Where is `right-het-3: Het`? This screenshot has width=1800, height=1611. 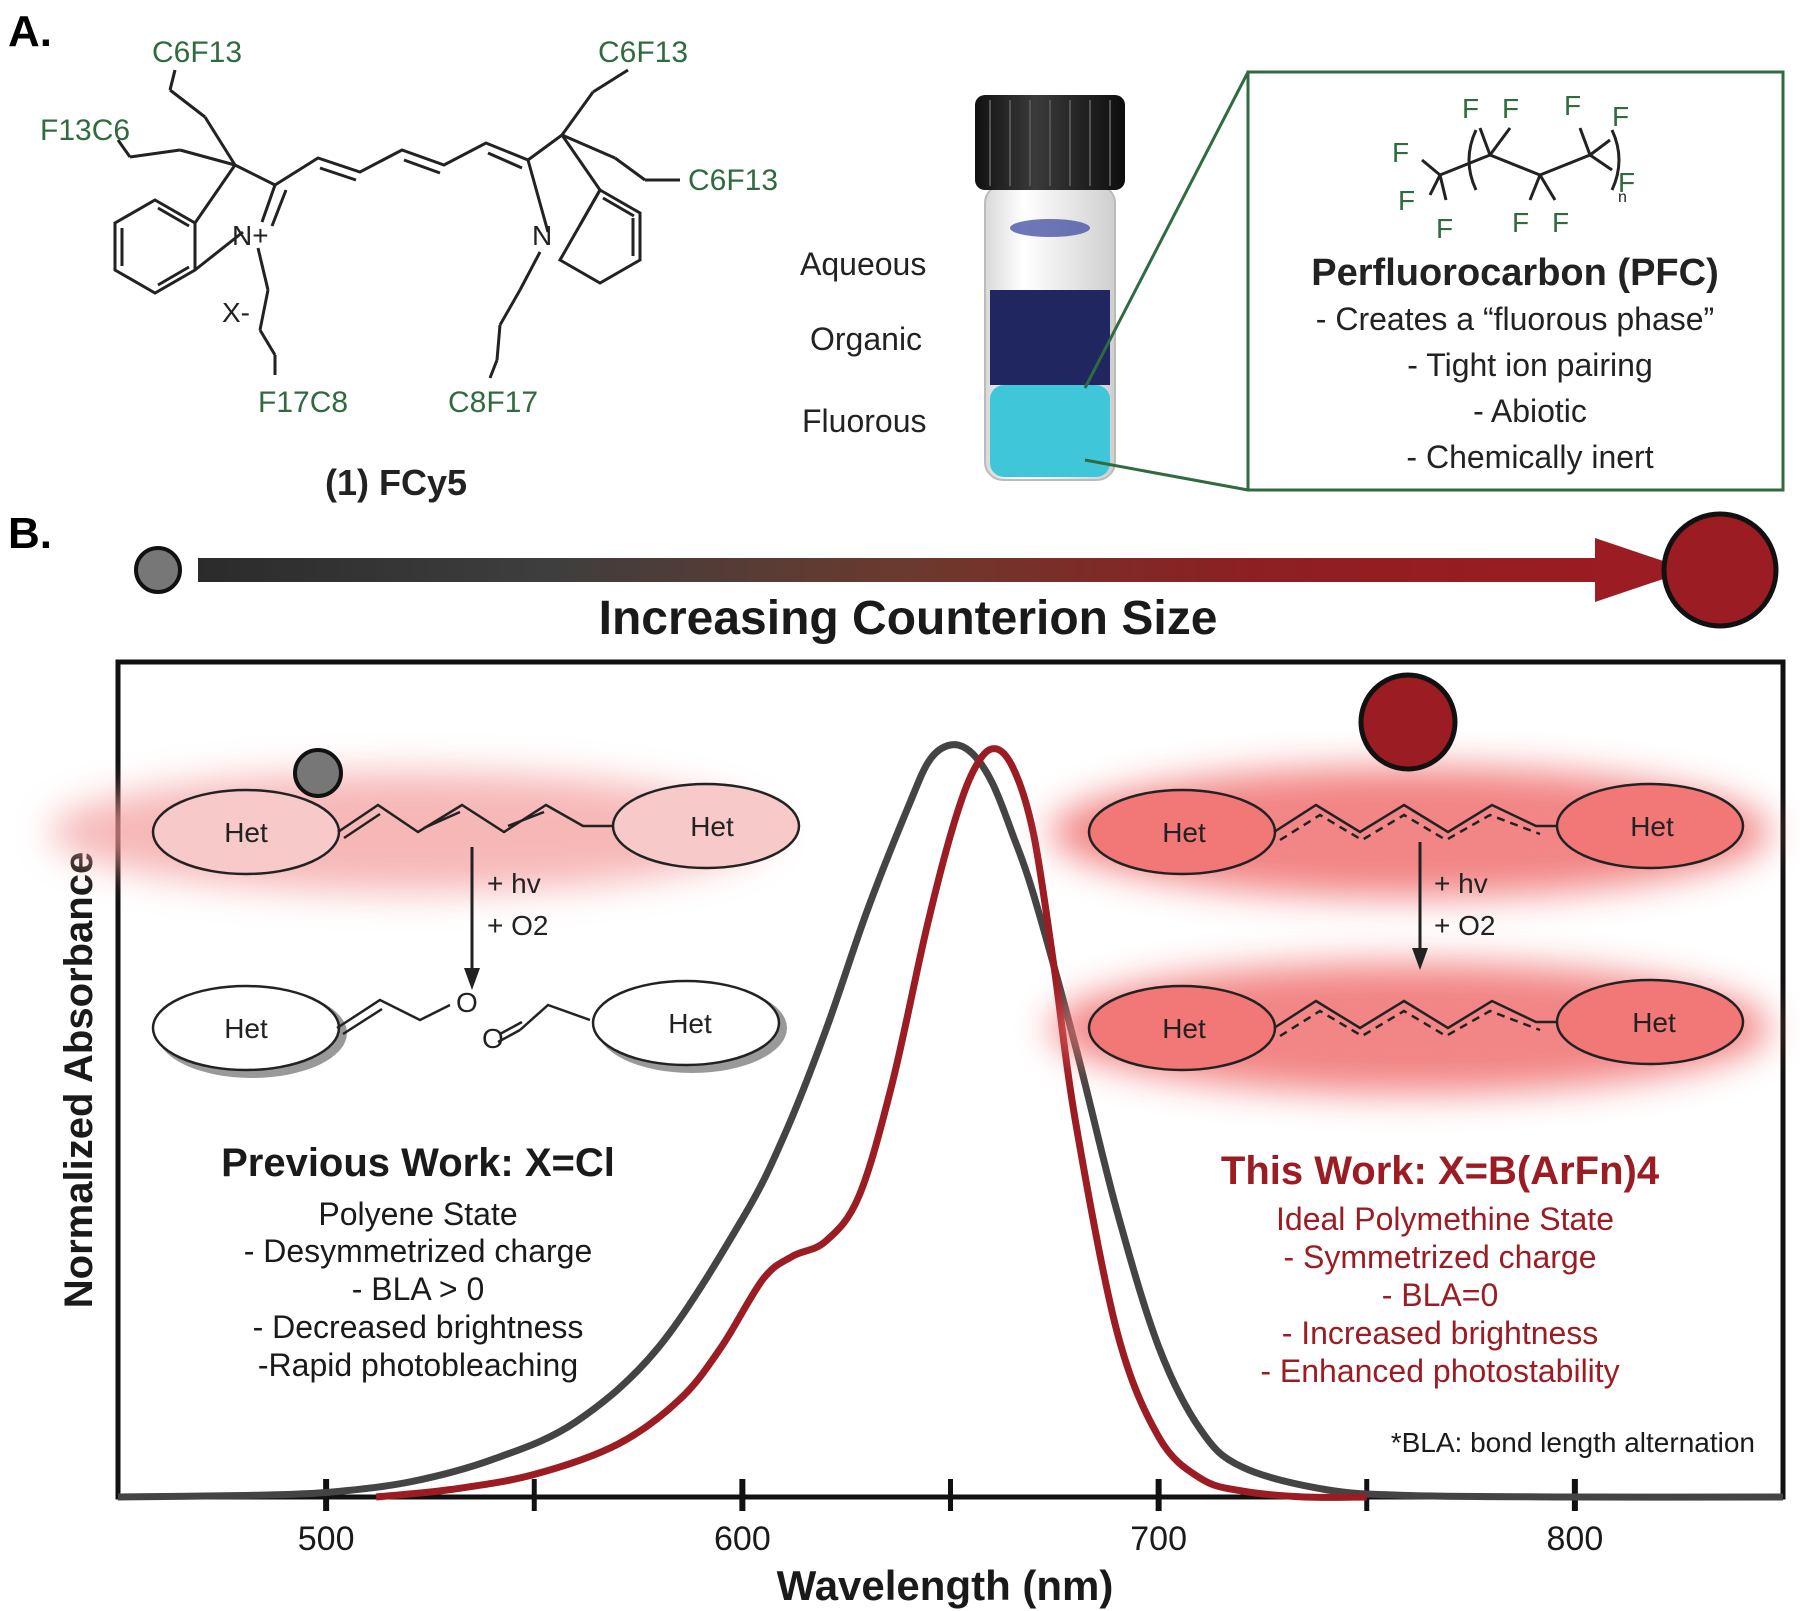
right-het-3: Het is located at coordinates (1184, 1028).